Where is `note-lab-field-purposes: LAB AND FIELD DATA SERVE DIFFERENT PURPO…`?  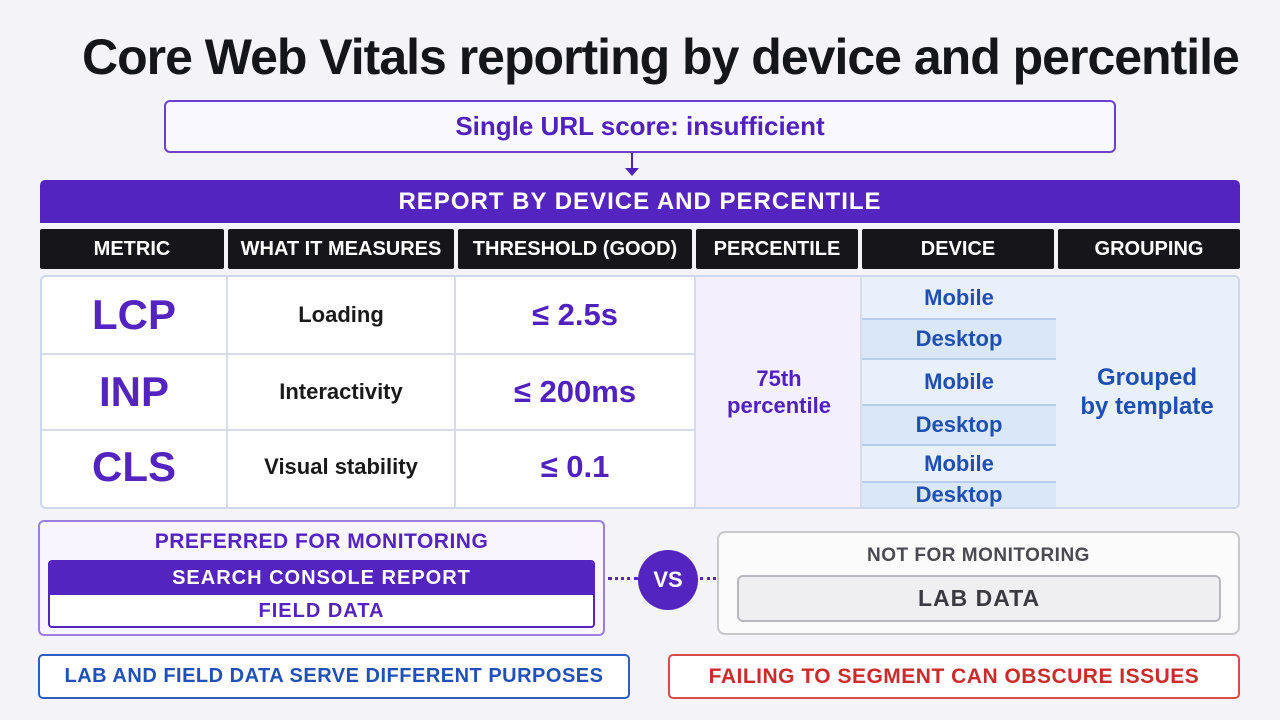
note-lab-field-purposes: LAB AND FIELD DATA SERVE DIFFERENT PURPO… is located at coordinates (334, 676).